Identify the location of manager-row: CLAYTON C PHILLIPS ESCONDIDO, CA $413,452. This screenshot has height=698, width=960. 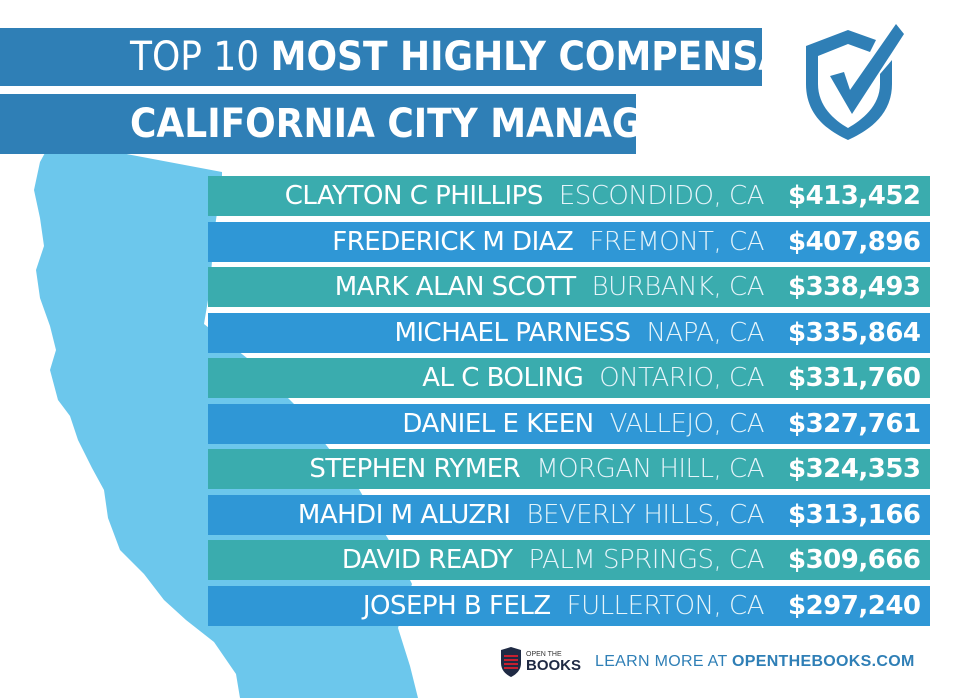
(569, 196).